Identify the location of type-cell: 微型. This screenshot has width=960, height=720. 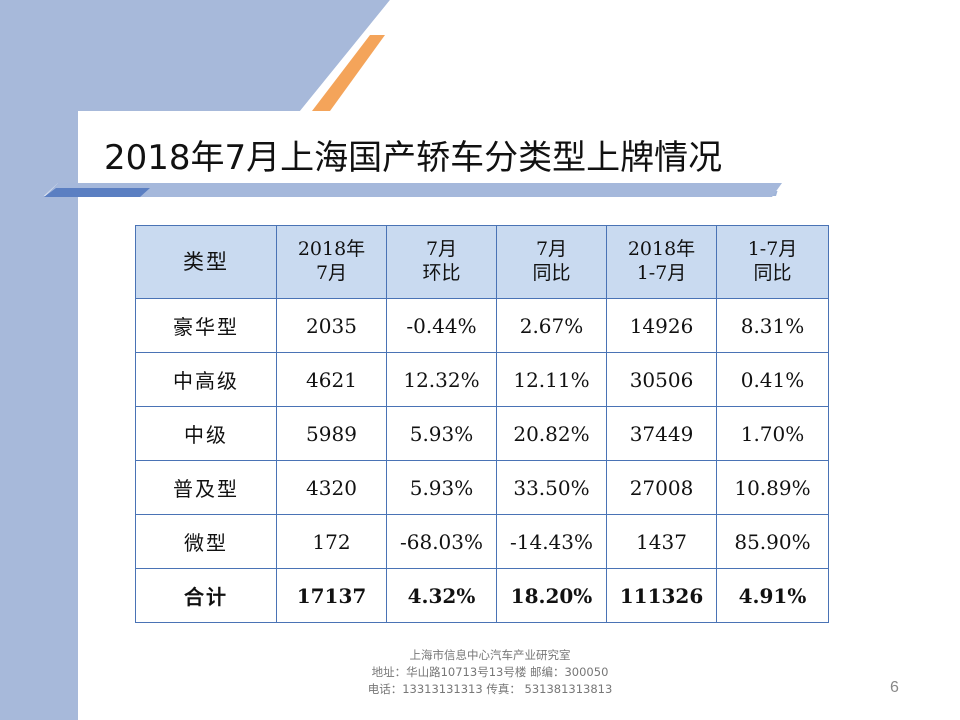
(206, 541).